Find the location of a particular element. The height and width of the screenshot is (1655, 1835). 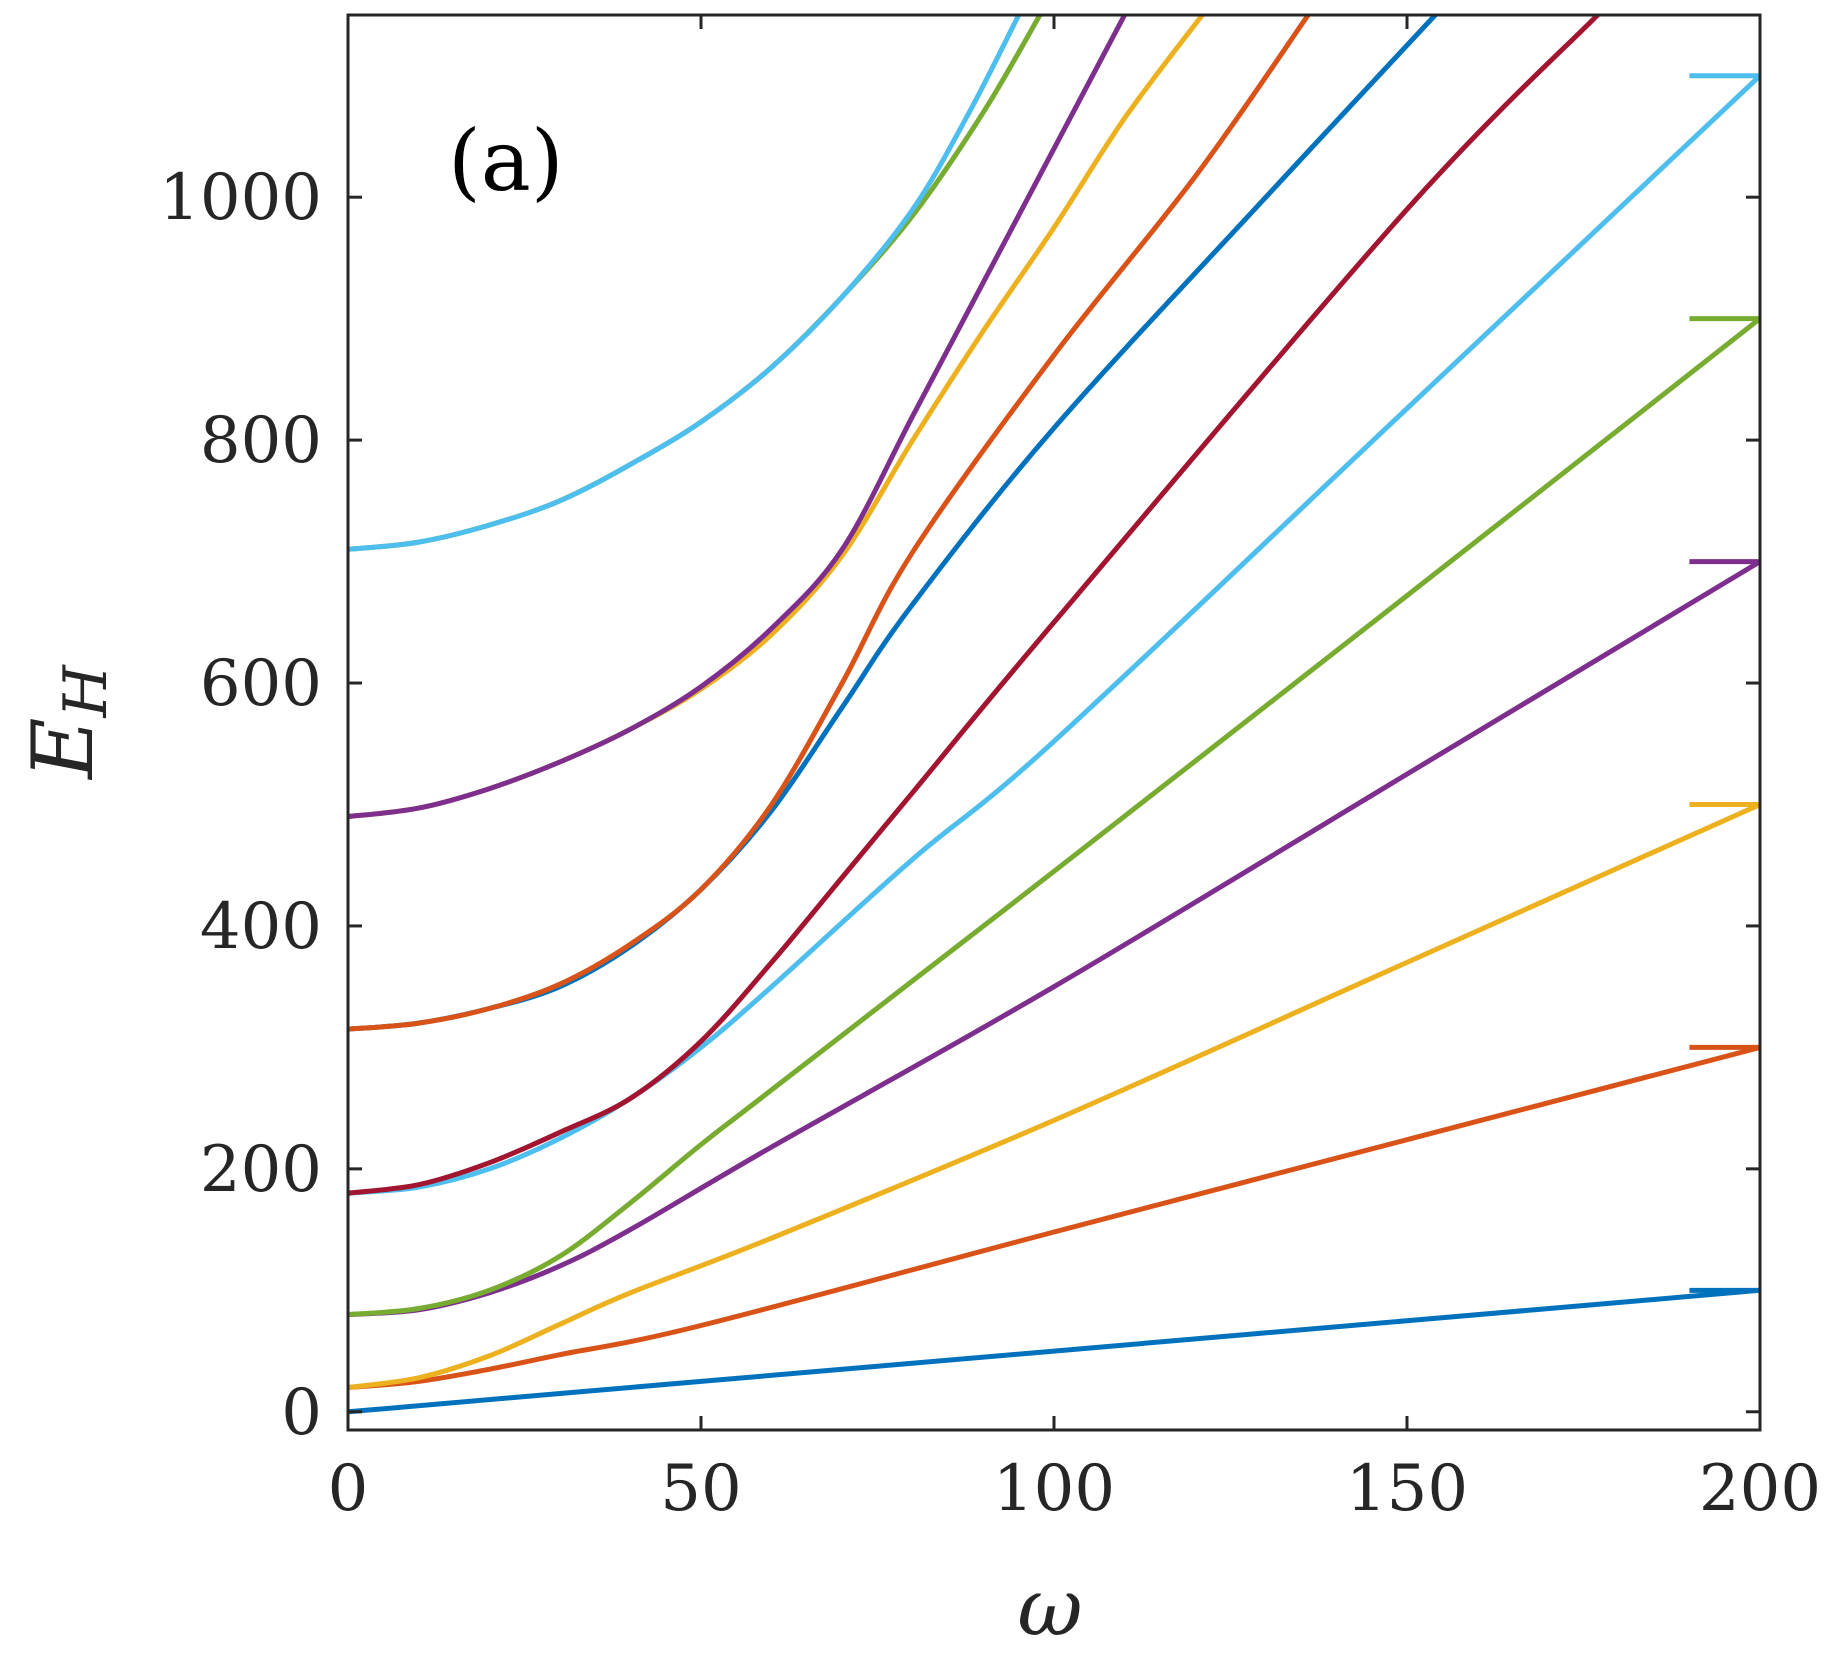

y-tick-label: 800 is located at coordinates (261, 441).